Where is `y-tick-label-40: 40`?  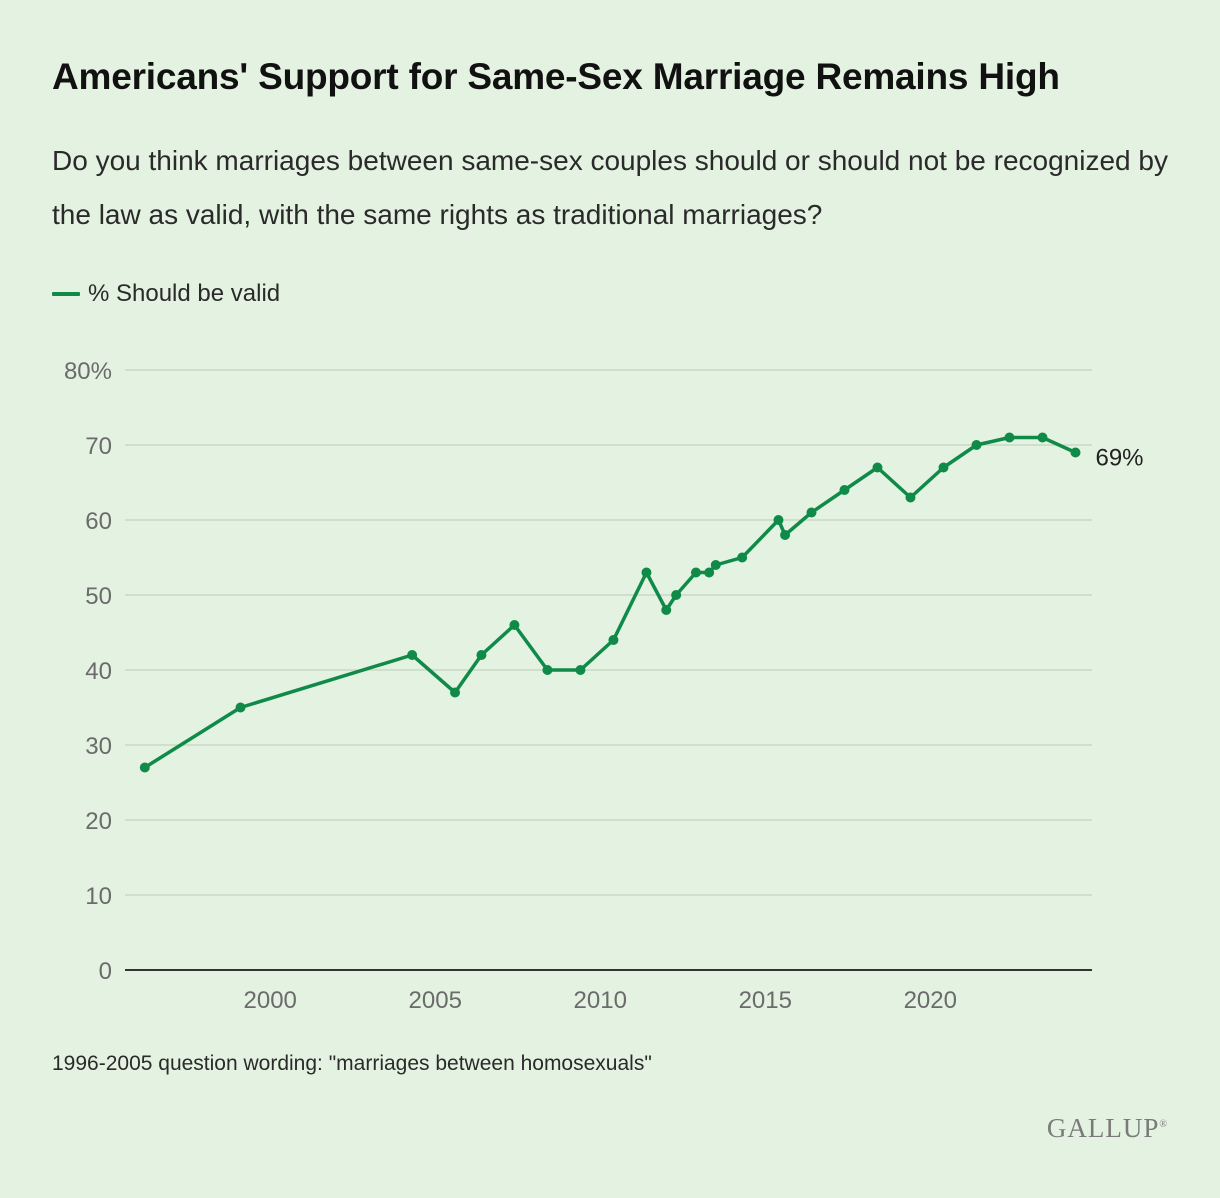
y-tick-label-40: 40 is located at coordinates (98, 671).